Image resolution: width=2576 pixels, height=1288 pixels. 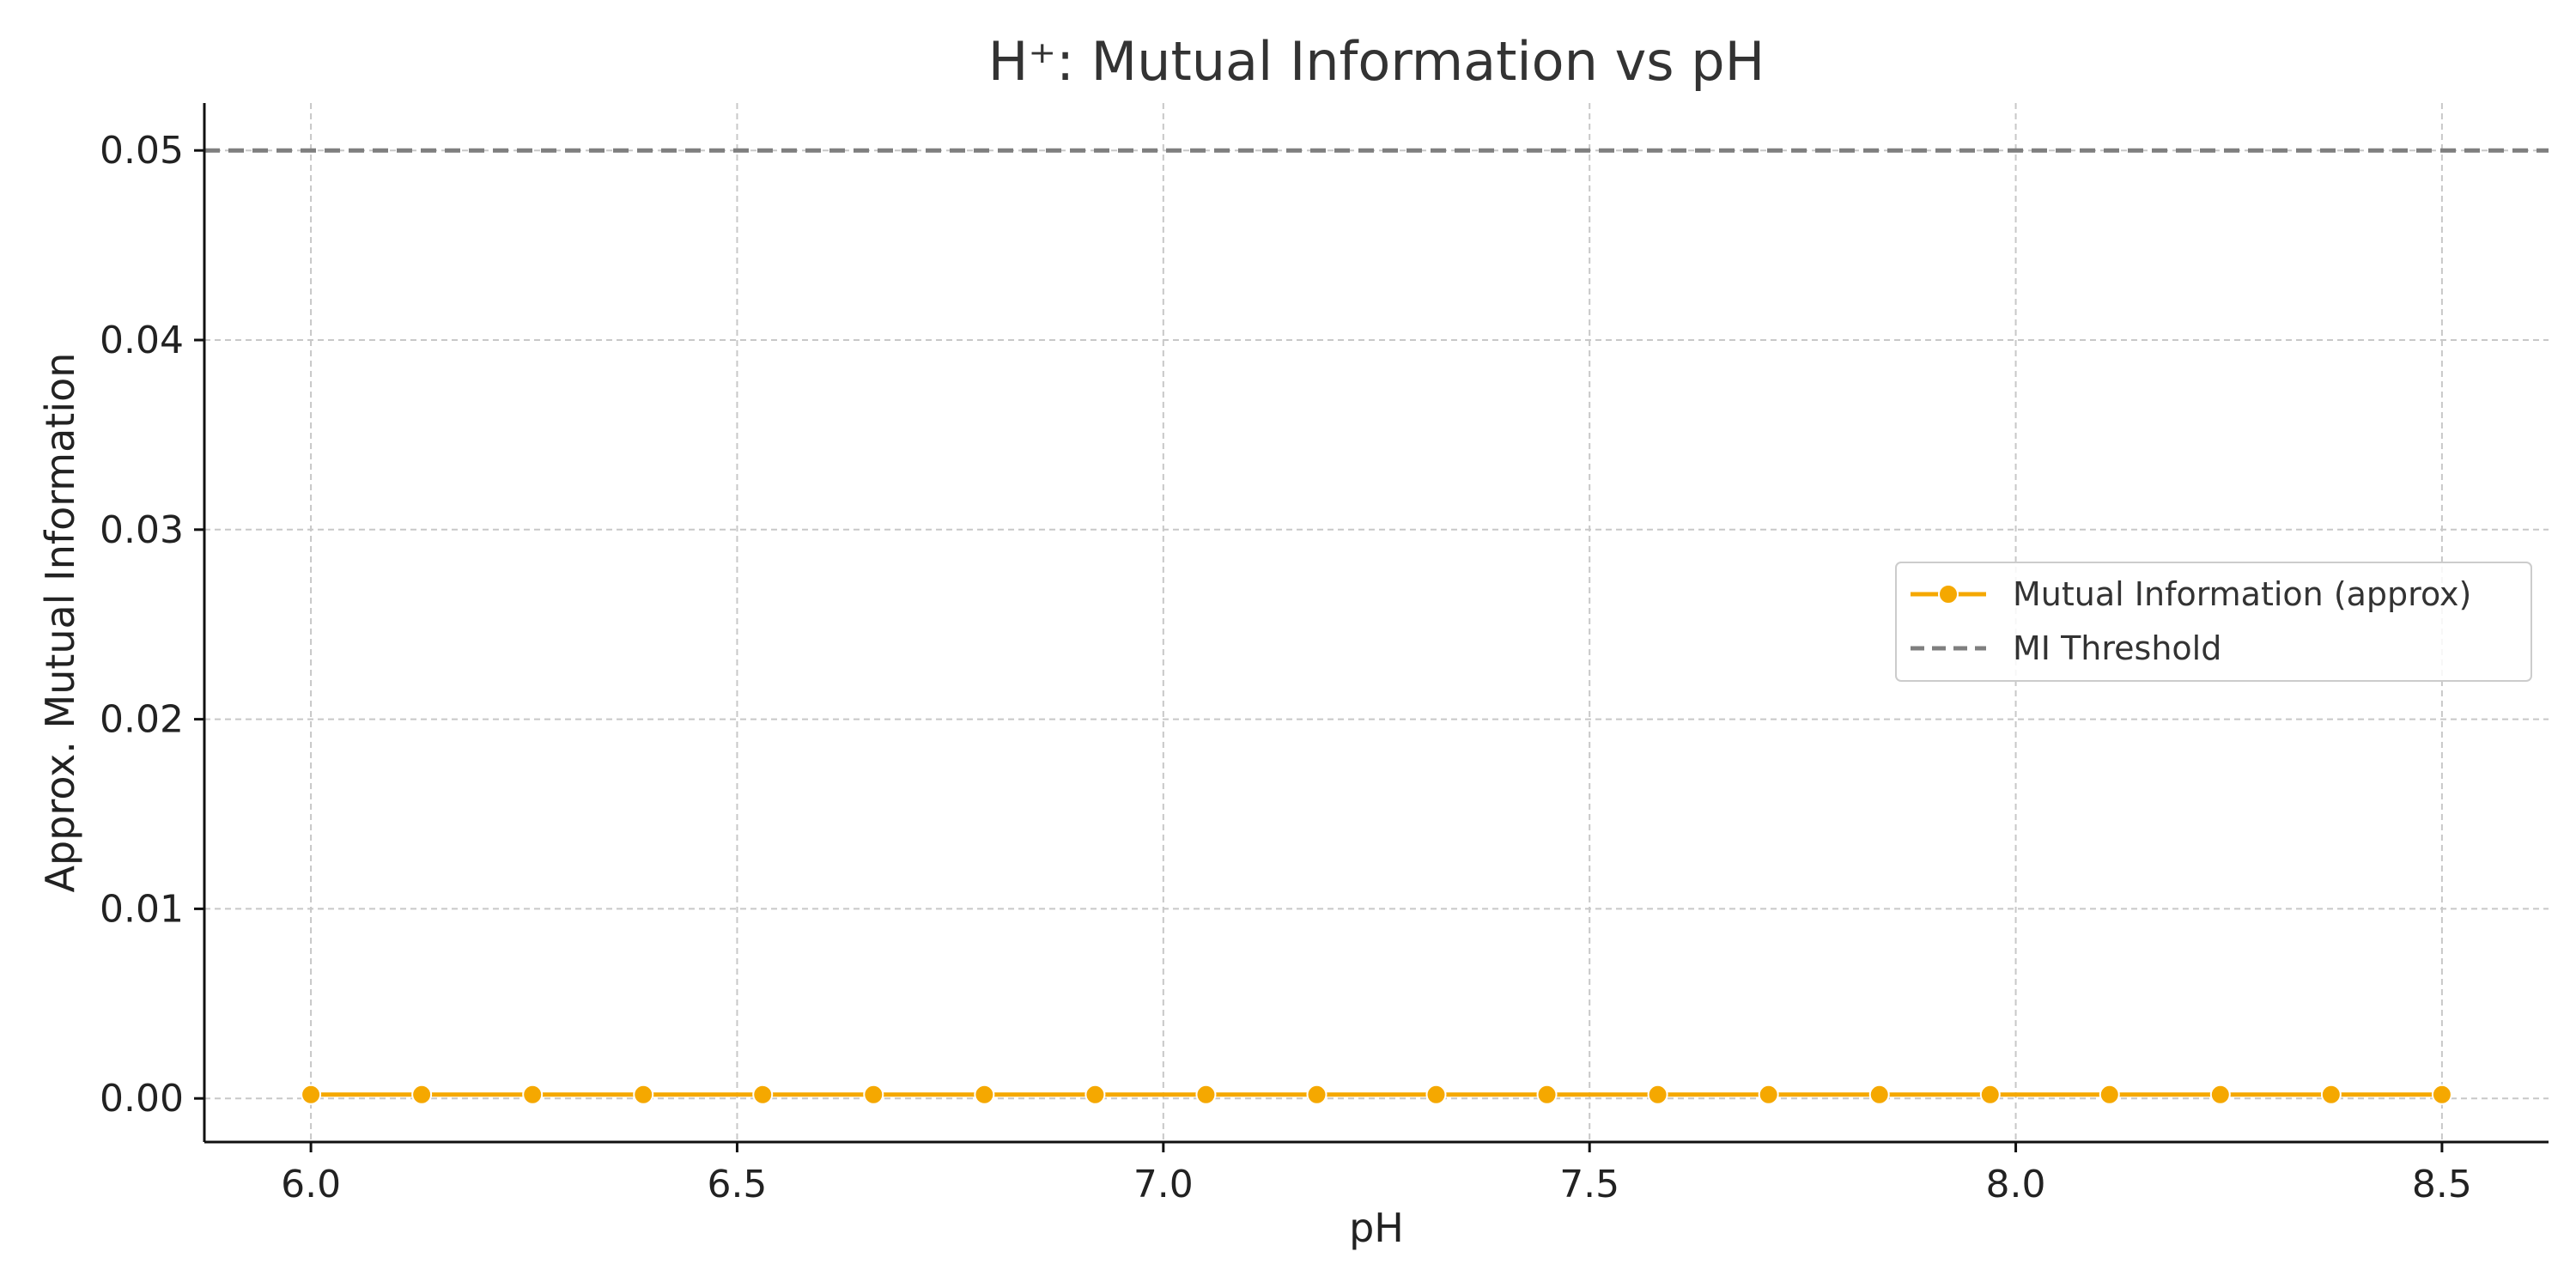 I want to click on x-tick-label: 8.5, so click(x=2442, y=1184).